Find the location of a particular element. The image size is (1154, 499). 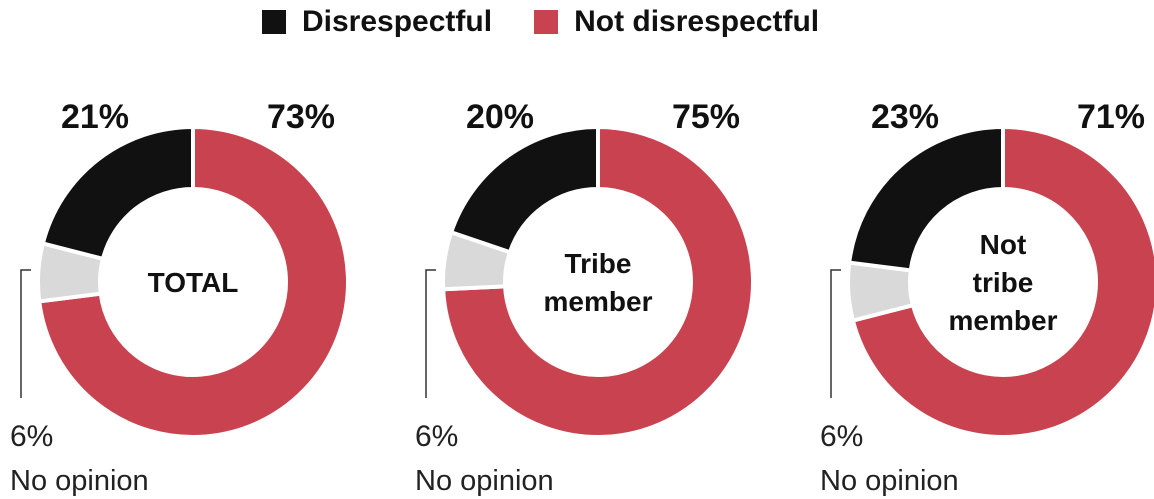

data-label-not-disrespectful: 75% is located at coordinates (706, 117).